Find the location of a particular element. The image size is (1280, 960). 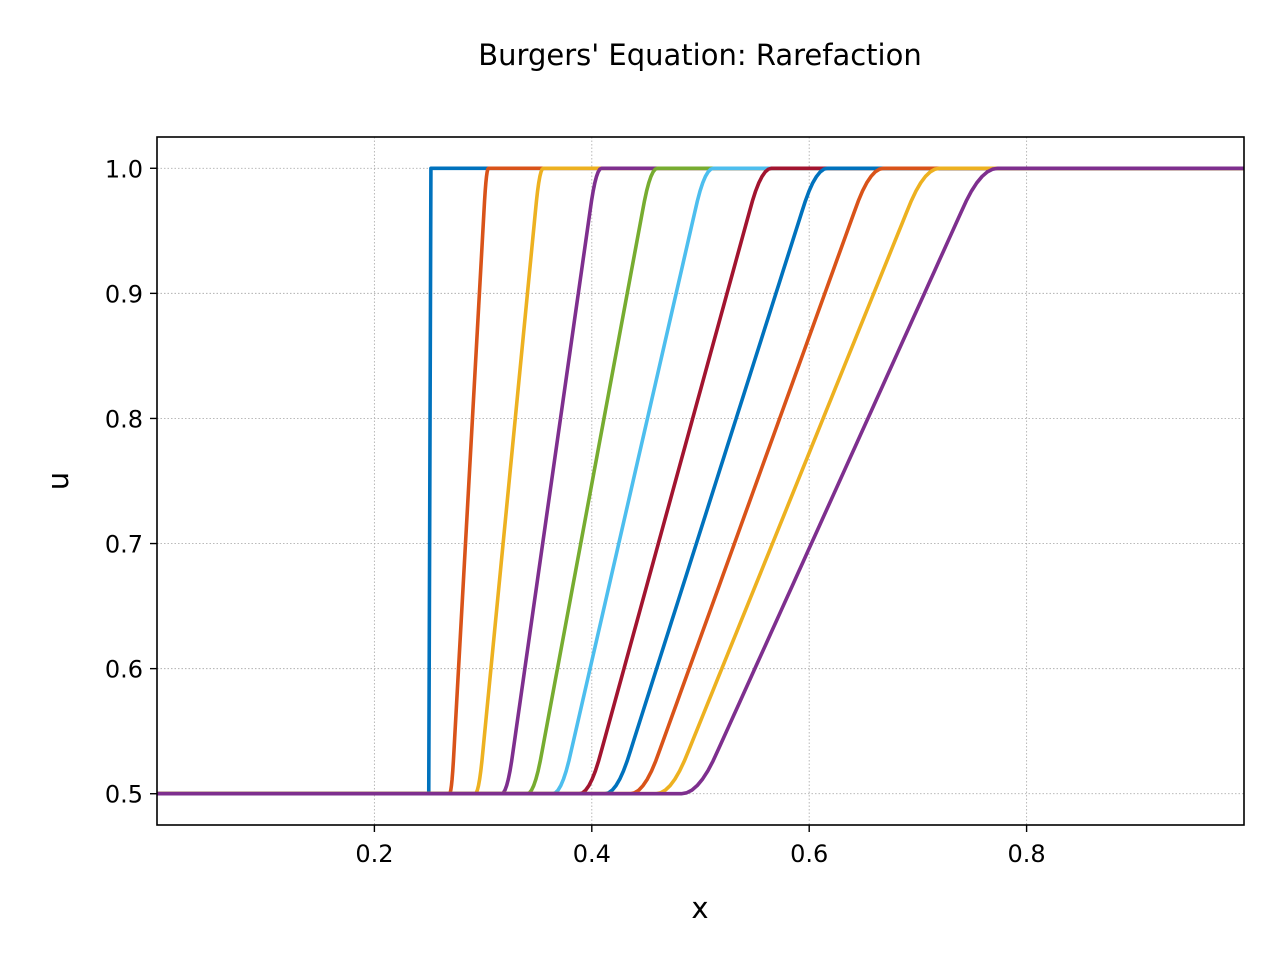

y-tick-label: 0.9 is located at coordinates (124, 294).